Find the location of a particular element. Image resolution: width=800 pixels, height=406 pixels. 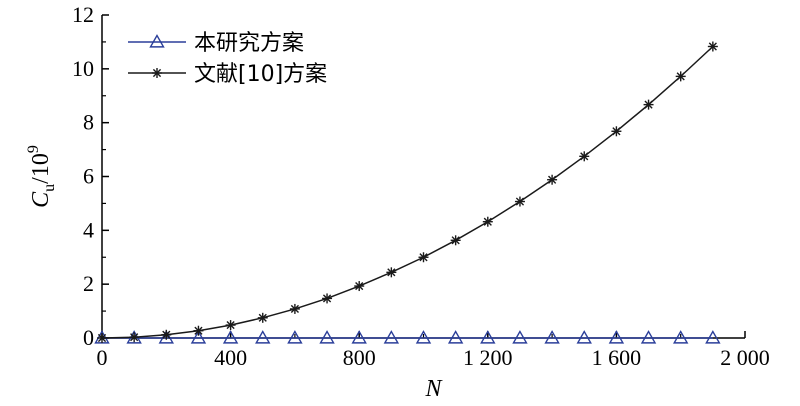

x-tick-label: 1 600 is located at coordinates (617, 357).